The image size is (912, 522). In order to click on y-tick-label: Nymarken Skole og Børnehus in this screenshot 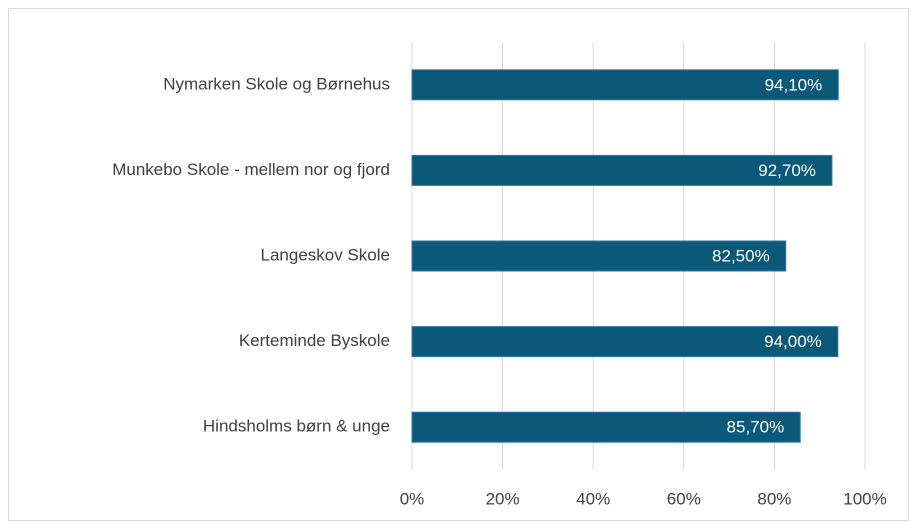, I will do `click(276, 83)`.